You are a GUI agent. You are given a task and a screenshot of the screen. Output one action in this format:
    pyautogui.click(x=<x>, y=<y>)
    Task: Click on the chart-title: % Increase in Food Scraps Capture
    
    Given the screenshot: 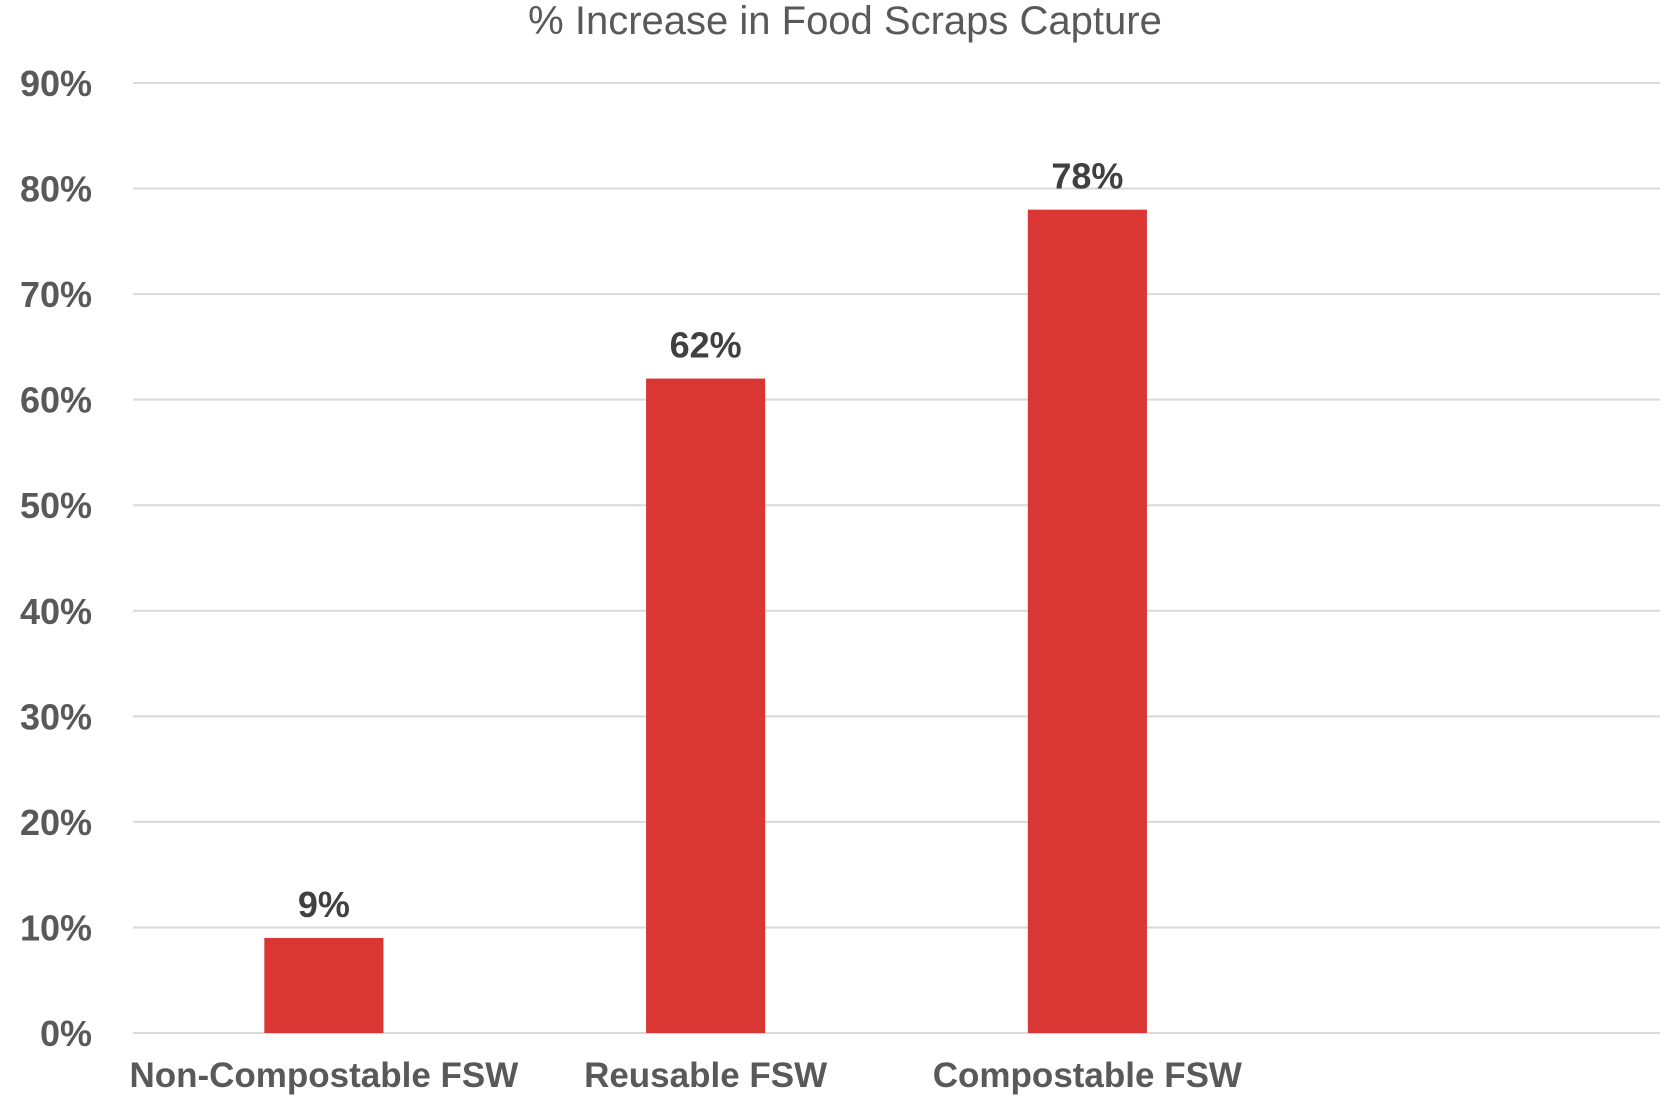 What is the action you would take?
    pyautogui.click(x=845, y=21)
    